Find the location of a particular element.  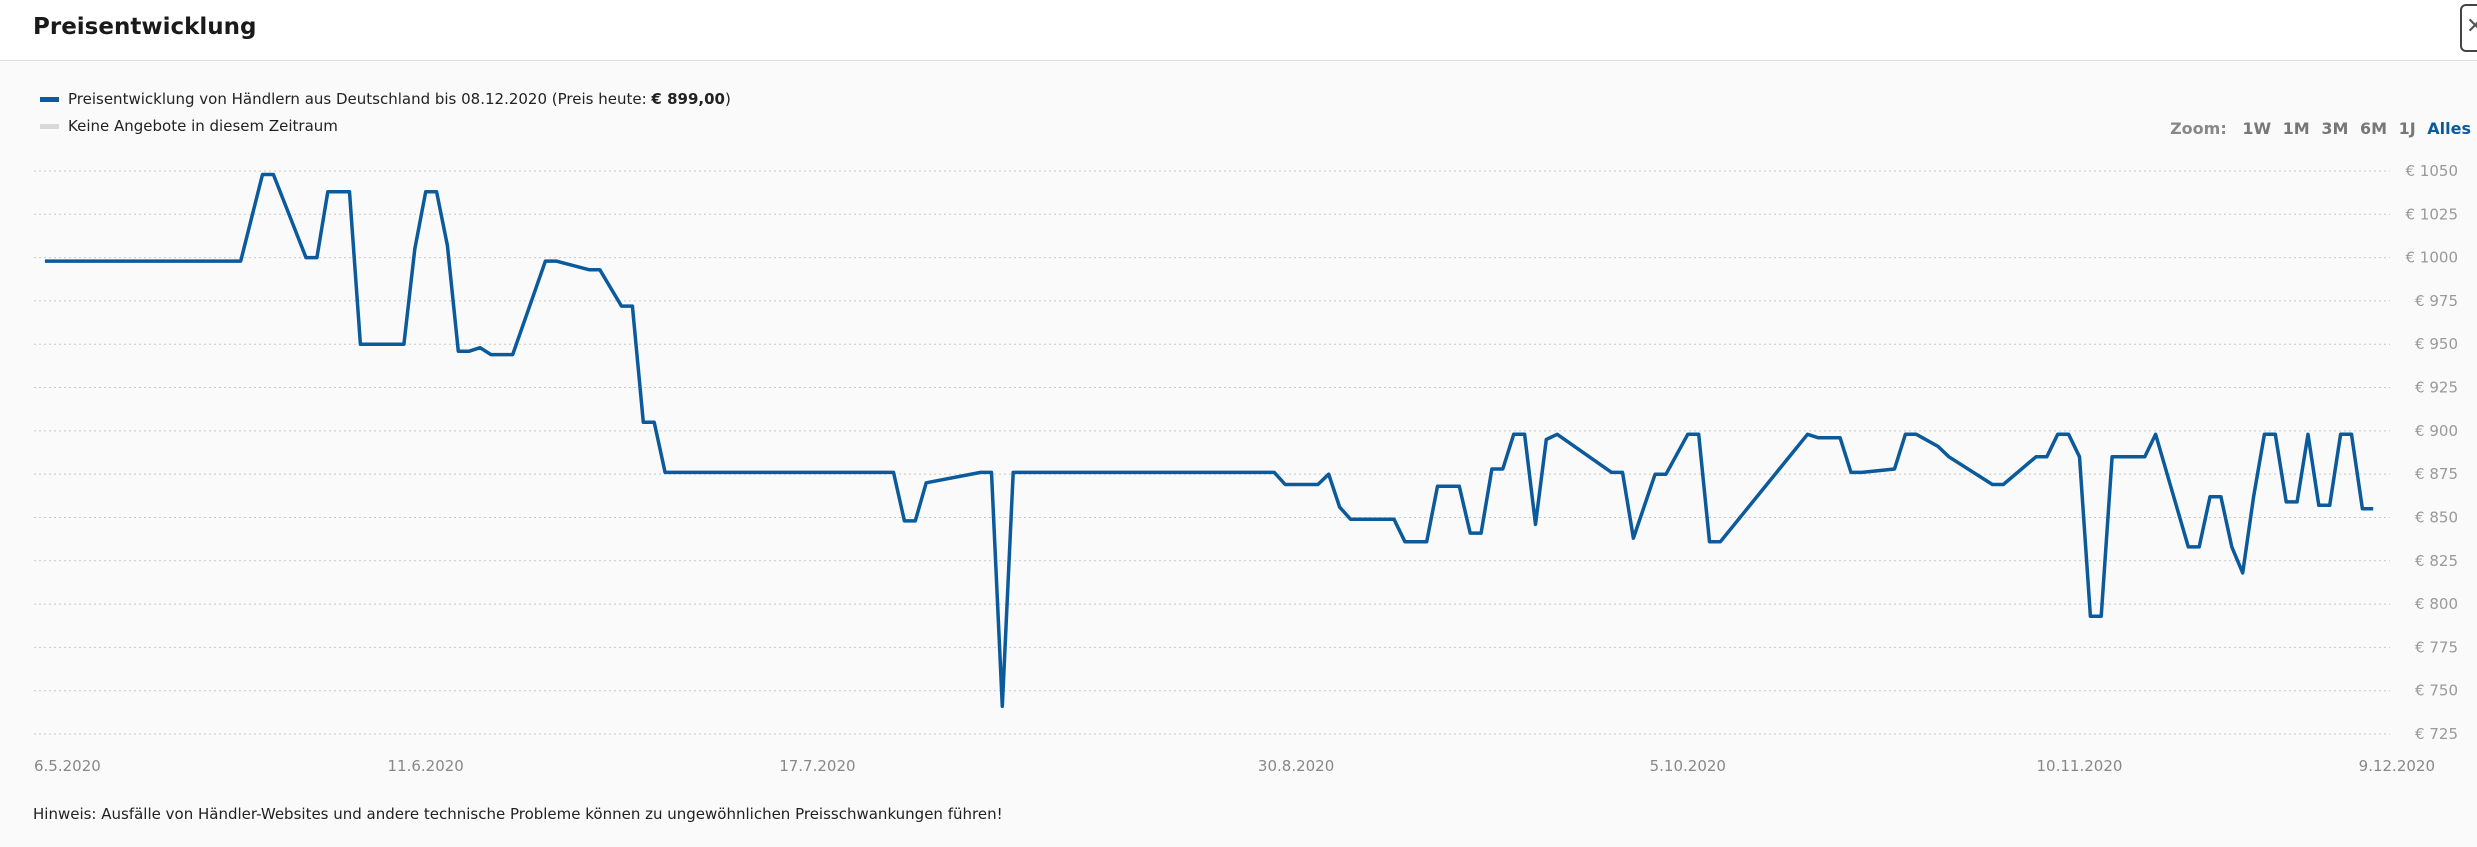

close-button: ✕ is located at coordinates (2468, 28).